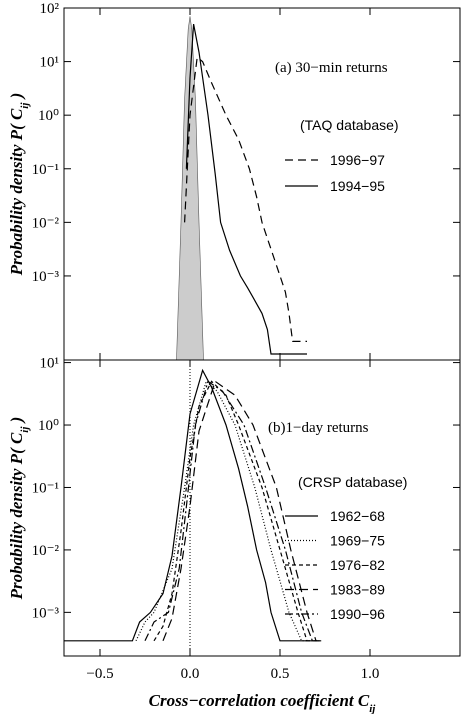 This screenshot has width=469, height=714. I want to click on x-axis-label: Cross−correlation coefficient Cij, so click(263, 702).